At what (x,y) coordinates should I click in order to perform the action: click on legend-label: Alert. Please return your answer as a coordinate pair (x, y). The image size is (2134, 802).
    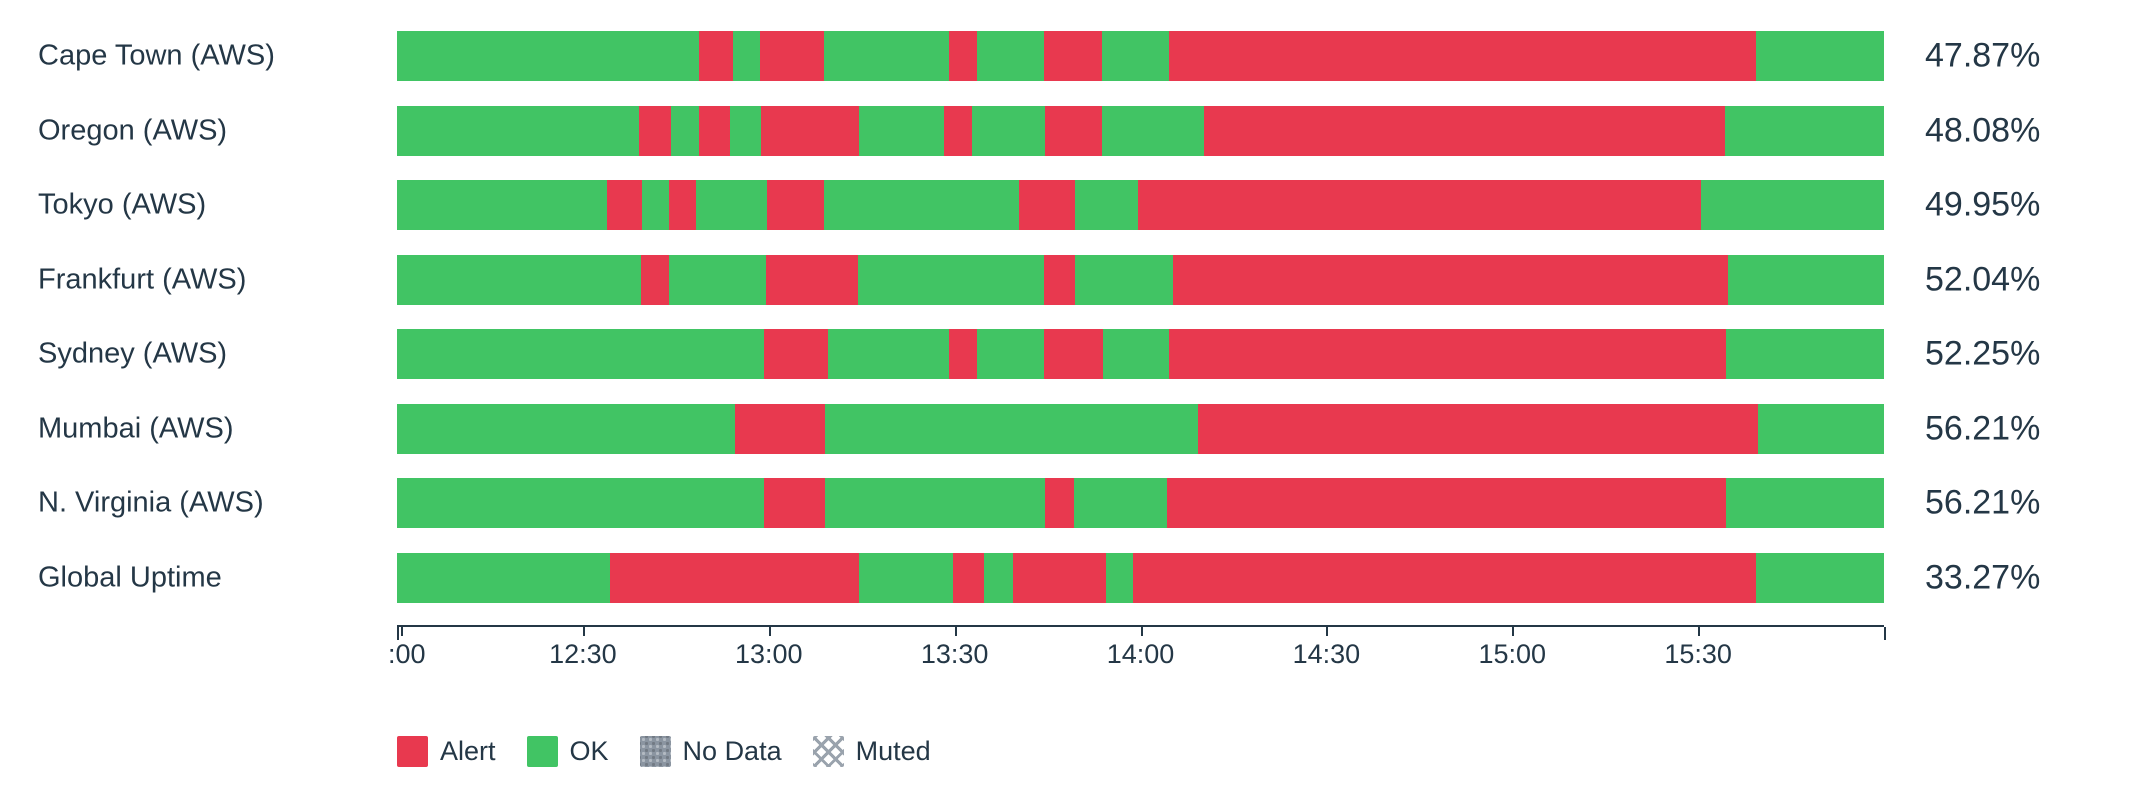
    Looking at the image, I should click on (468, 751).